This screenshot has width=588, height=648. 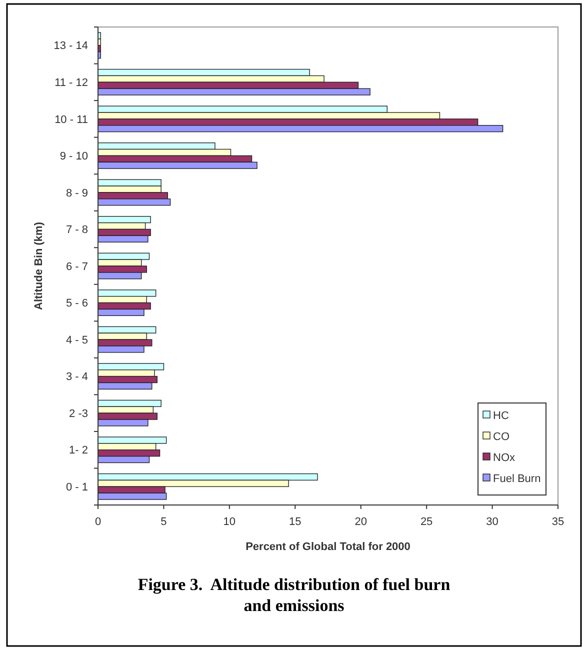 I want to click on legend-label: HC, so click(x=501, y=416).